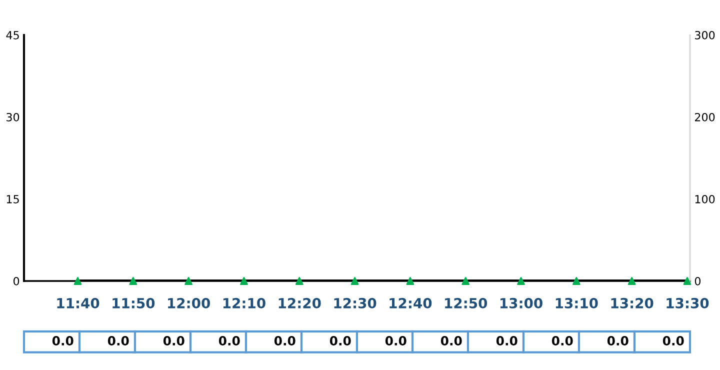 The height and width of the screenshot is (370, 720). Describe the element at coordinates (687, 303) in the screenshot. I see `x-tick-label: 13:30` at that location.